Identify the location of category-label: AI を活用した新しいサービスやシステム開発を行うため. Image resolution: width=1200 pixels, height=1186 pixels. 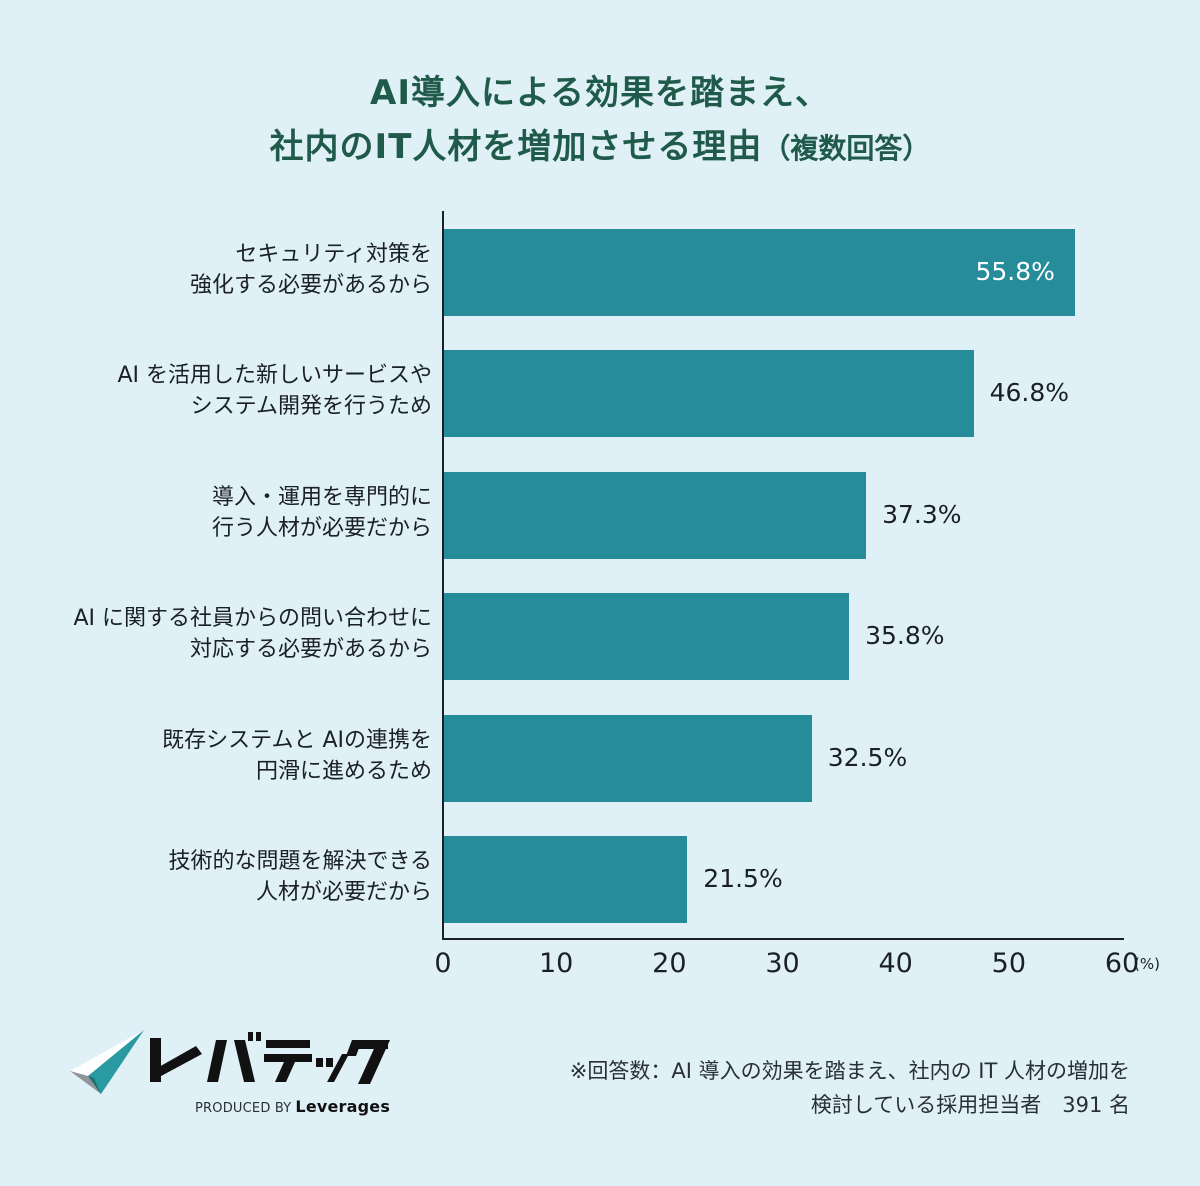
(274, 391).